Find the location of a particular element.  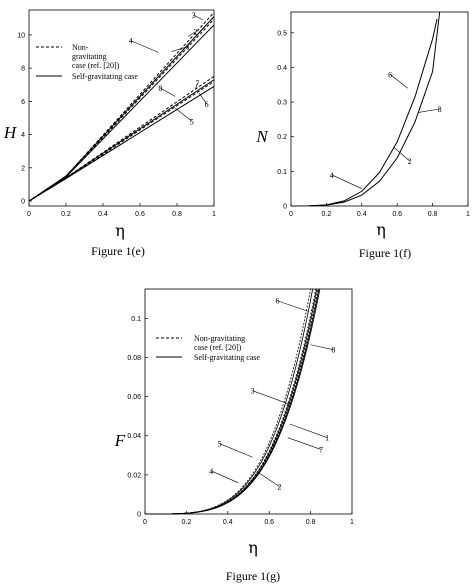

plot-frame is located at coordinates (379, 109).